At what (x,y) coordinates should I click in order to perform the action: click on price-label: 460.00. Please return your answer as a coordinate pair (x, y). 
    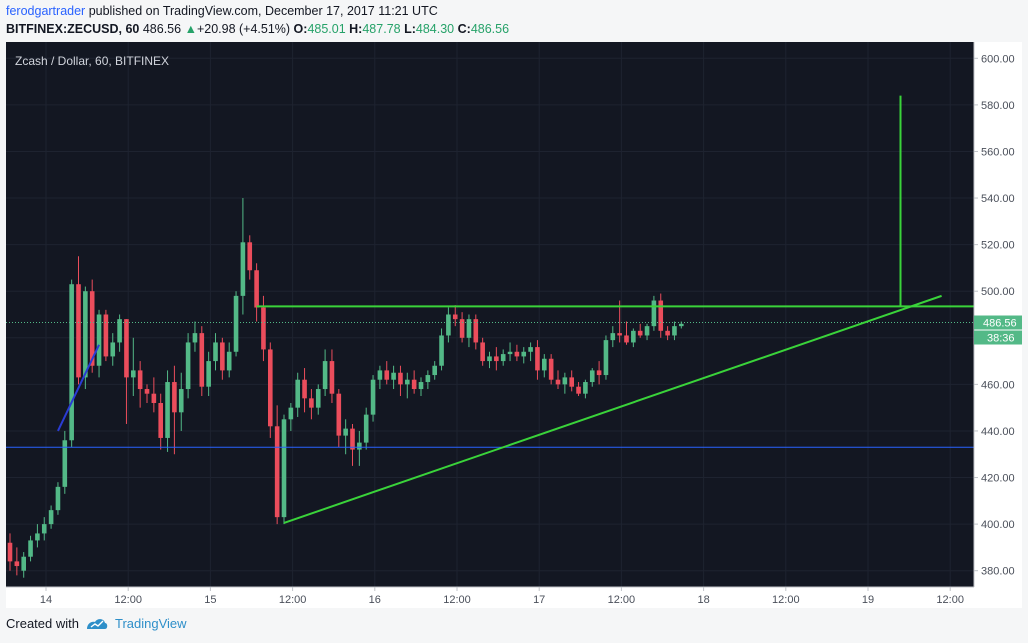
    Looking at the image, I should click on (998, 385).